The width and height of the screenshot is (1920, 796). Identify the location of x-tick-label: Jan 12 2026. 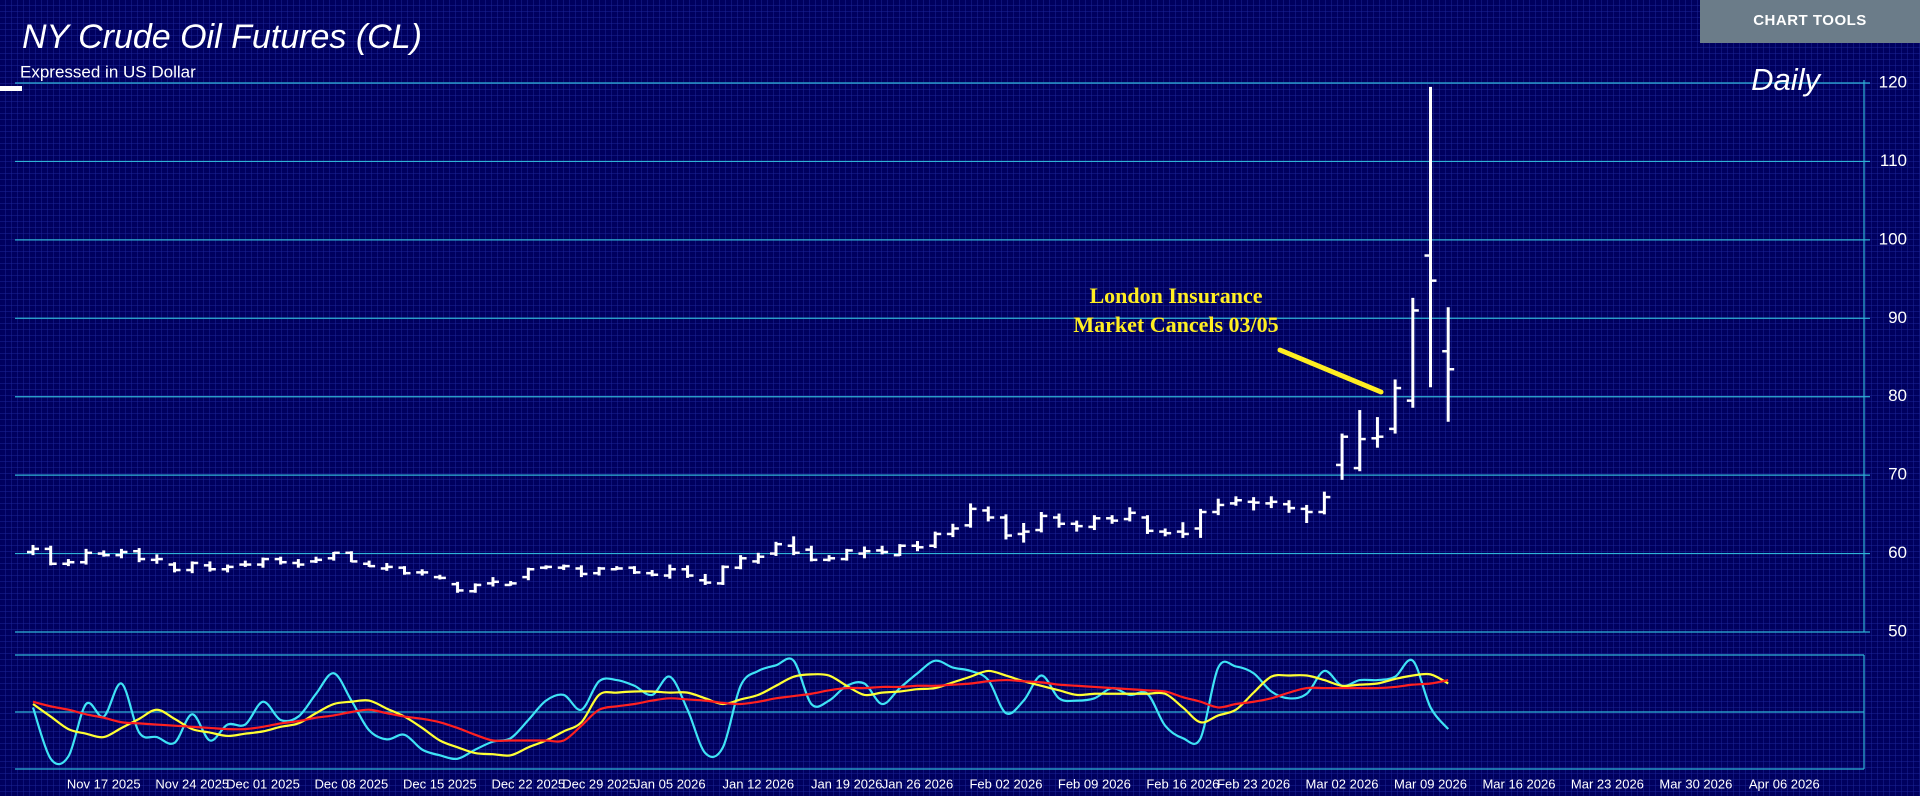
(759, 783).